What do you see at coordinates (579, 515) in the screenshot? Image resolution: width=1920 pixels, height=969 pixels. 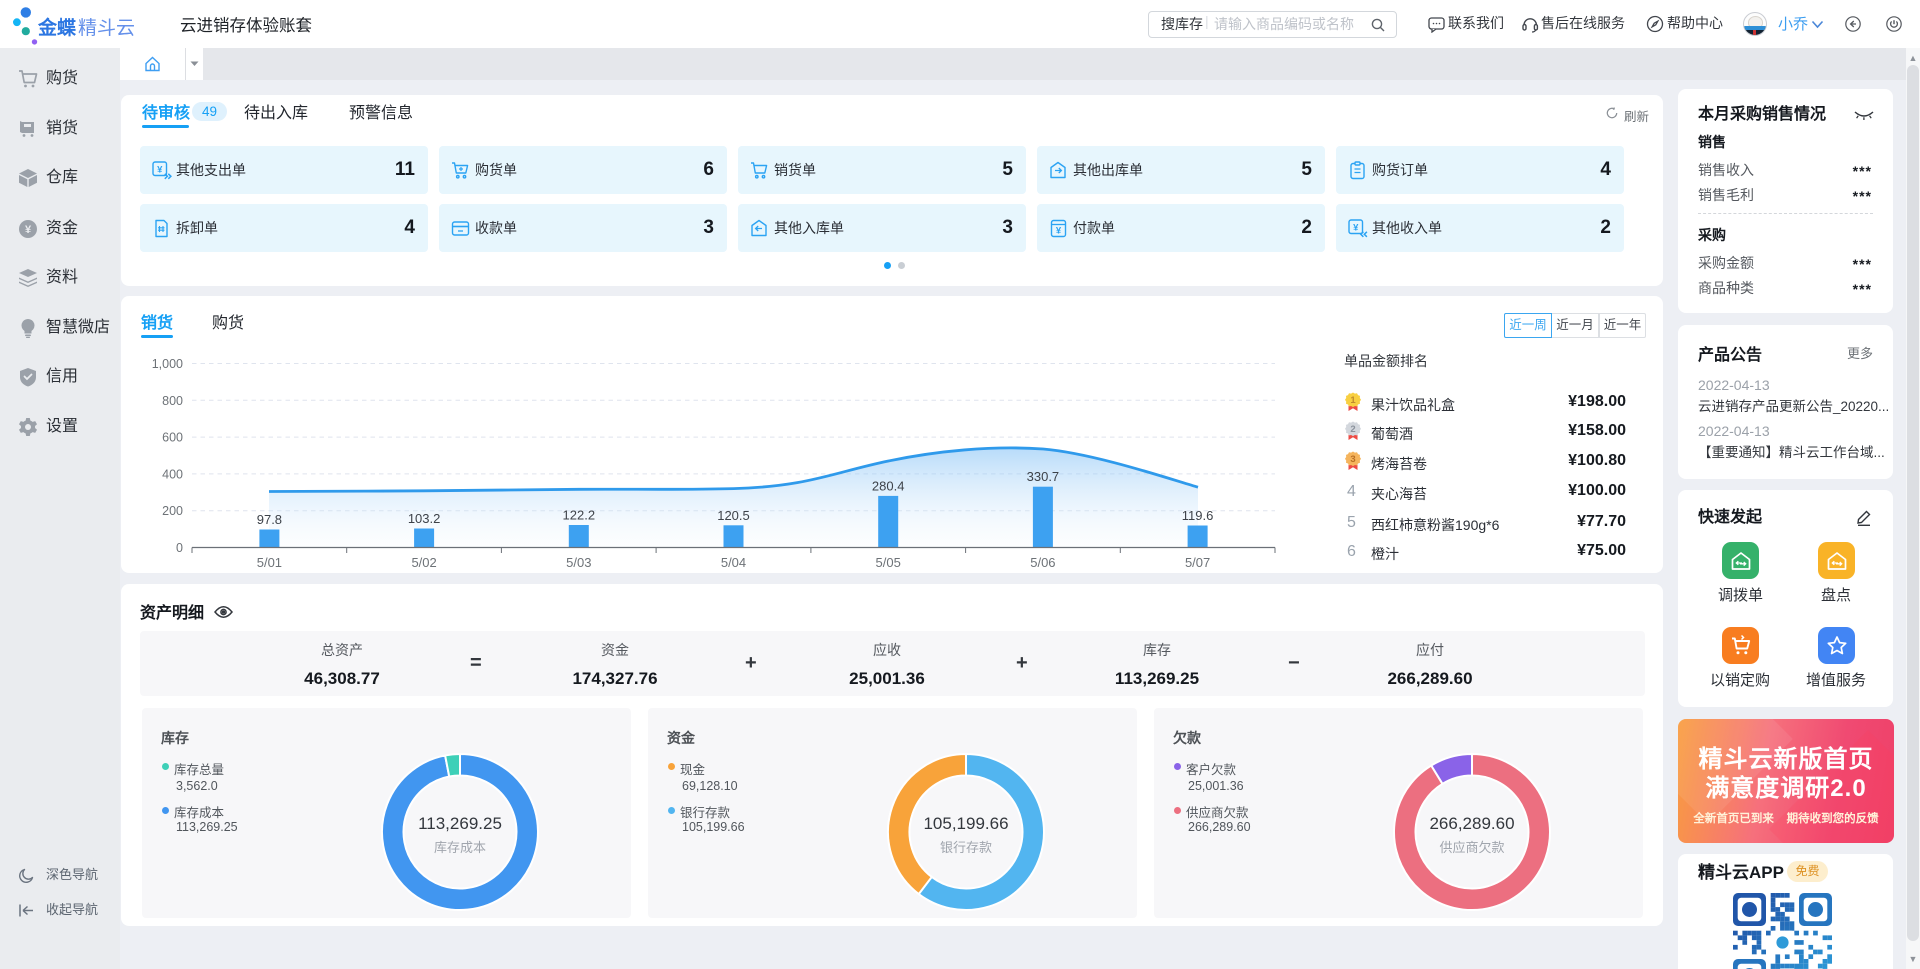 I see `svg-text: 122.2` at bounding box center [579, 515].